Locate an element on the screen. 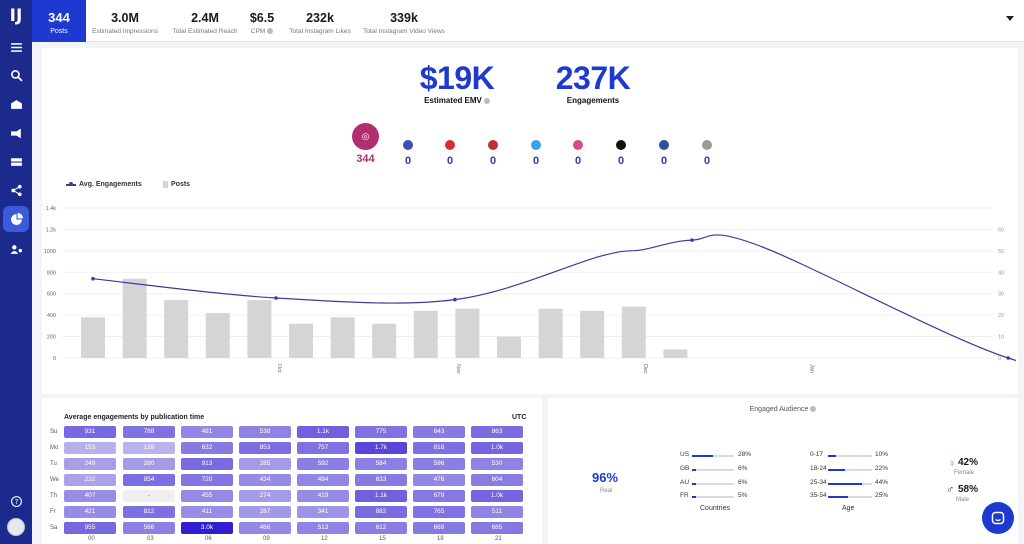 This screenshot has height=544, width=1024. heatmap-cell: 882 is located at coordinates (381, 512).